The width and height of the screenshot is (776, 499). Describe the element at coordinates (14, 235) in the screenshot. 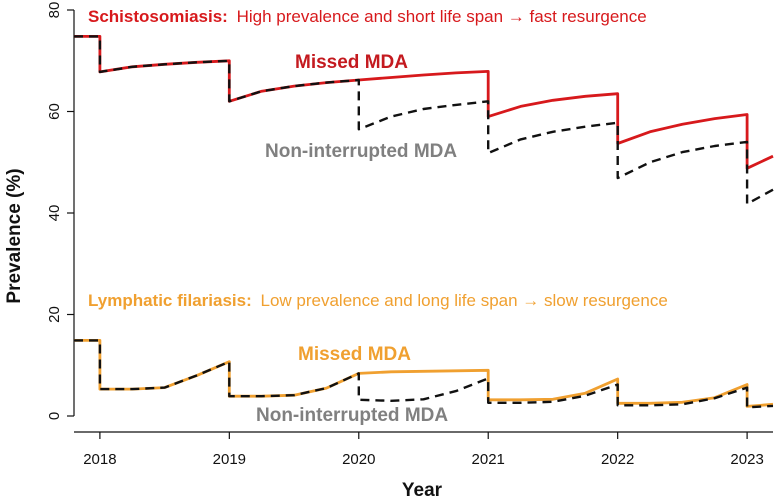

I see `y-axis-title: Prevalence (%)` at that location.